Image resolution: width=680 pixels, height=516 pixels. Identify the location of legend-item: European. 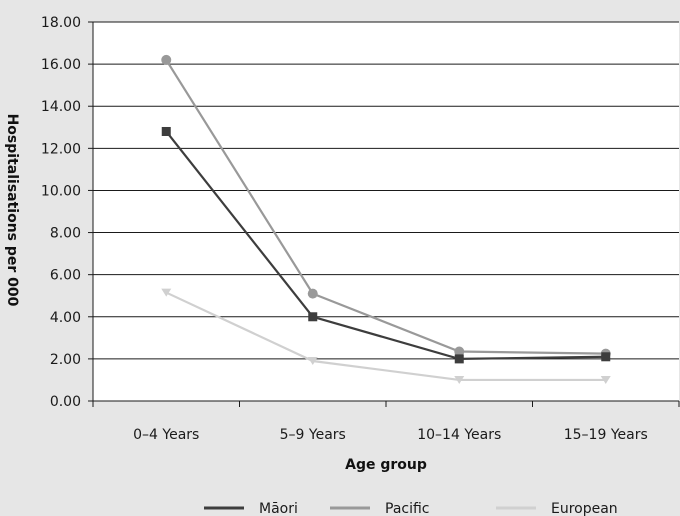
(557, 508).